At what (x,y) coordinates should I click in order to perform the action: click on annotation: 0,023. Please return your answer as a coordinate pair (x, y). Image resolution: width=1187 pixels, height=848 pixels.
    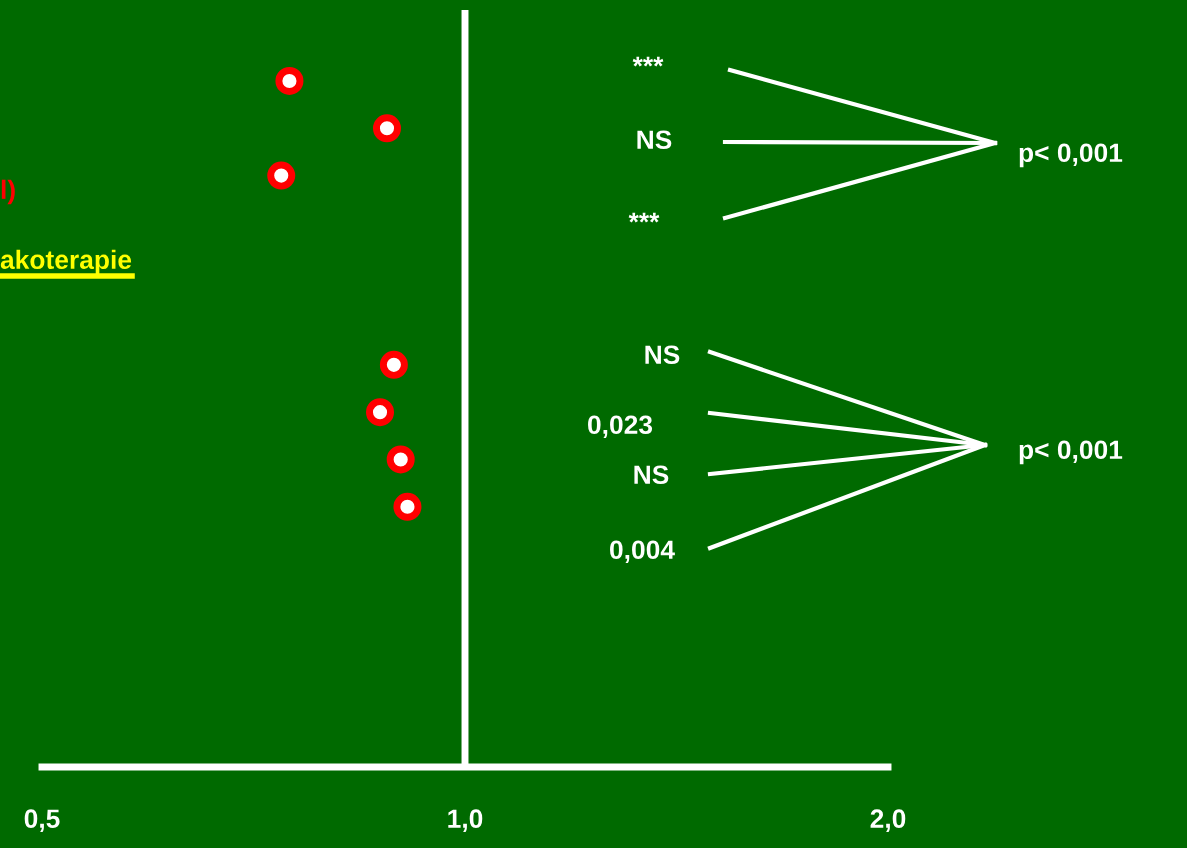
    Looking at the image, I should click on (620, 426).